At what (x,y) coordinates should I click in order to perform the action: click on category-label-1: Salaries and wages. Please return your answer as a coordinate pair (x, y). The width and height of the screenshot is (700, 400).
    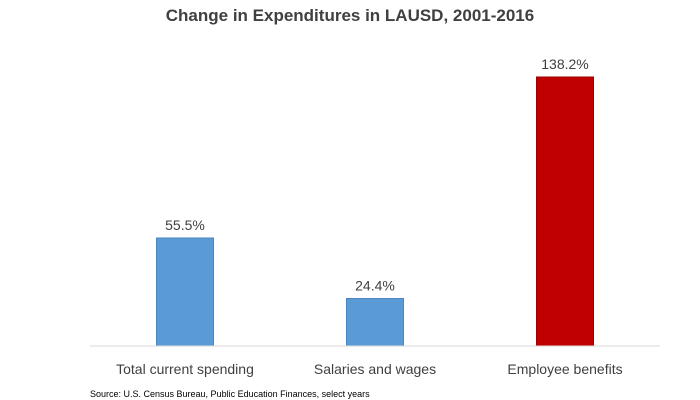
    Looking at the image, I should click on (375, 369).